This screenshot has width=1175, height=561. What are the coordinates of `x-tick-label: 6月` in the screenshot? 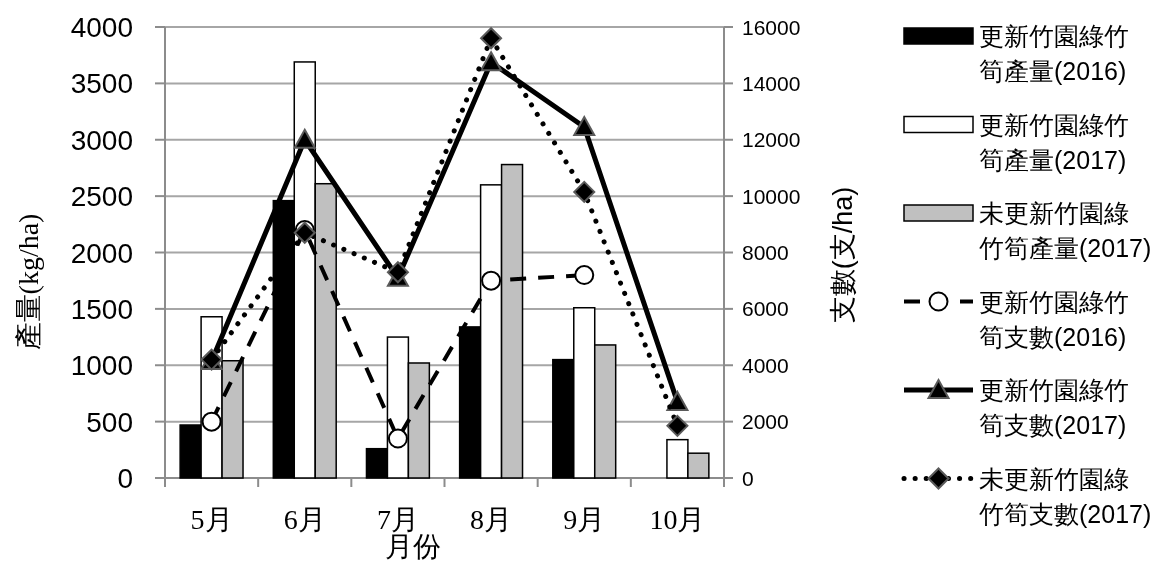 It's located at (304, 519).